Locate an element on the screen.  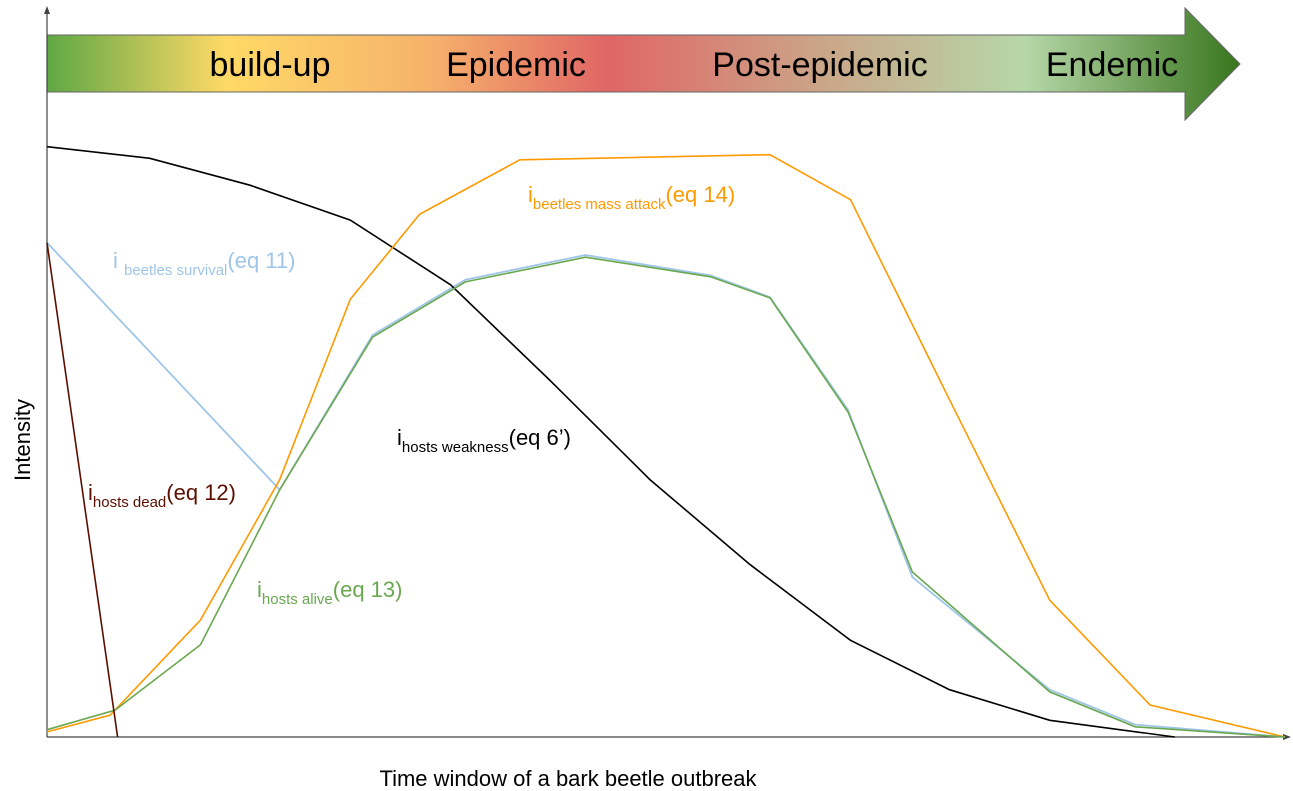
series-label-eq: (eq 13) is located at coordinates (368, 589).